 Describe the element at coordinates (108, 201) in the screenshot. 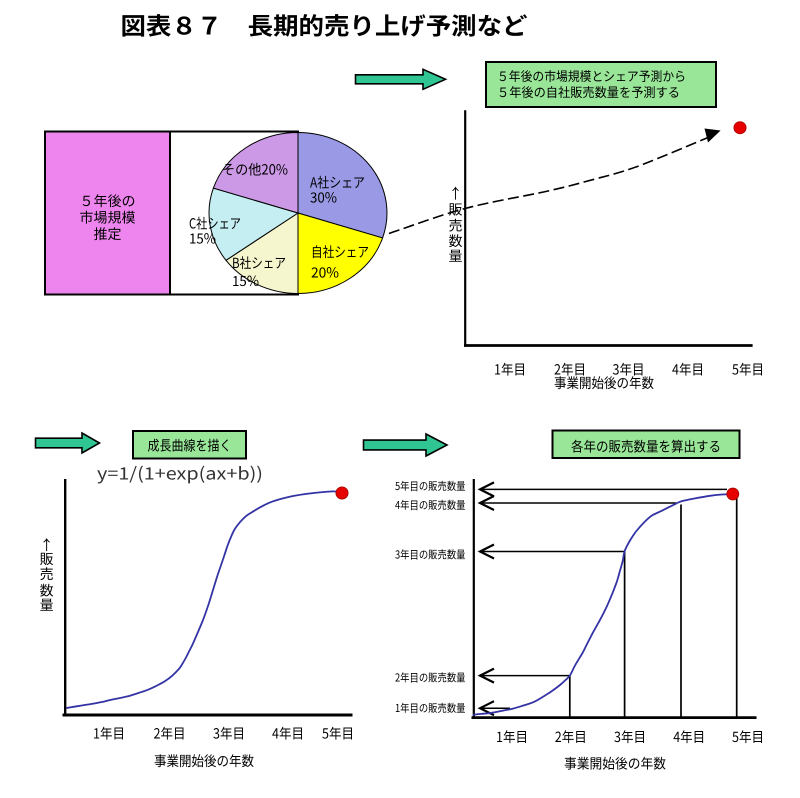

I see `svg-text: ５年後の` at that location.